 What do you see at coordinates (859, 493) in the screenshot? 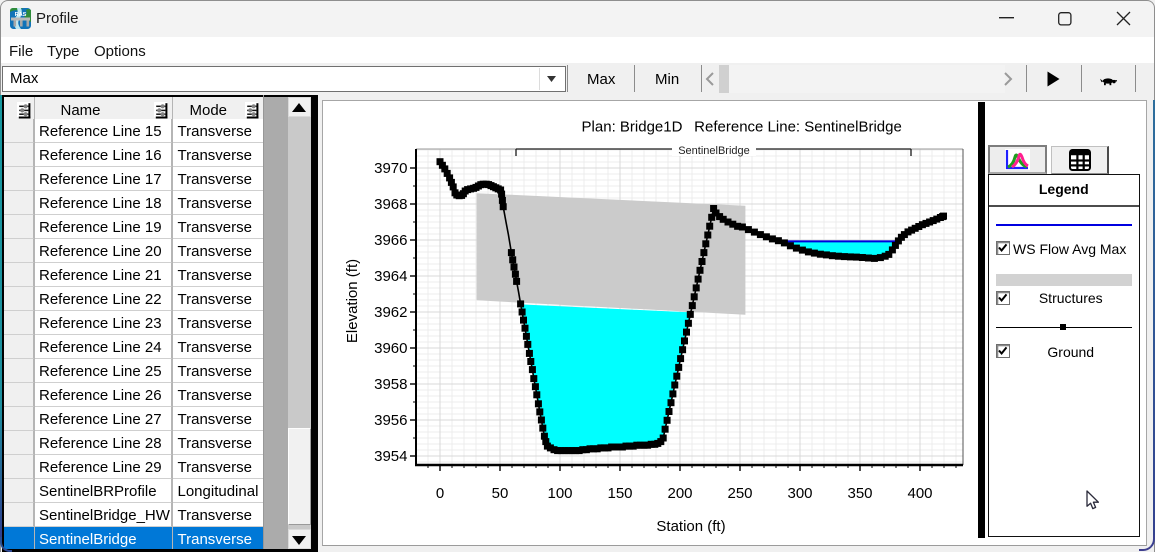
I see `svg-text: 350` at bounding box center [859, 493].